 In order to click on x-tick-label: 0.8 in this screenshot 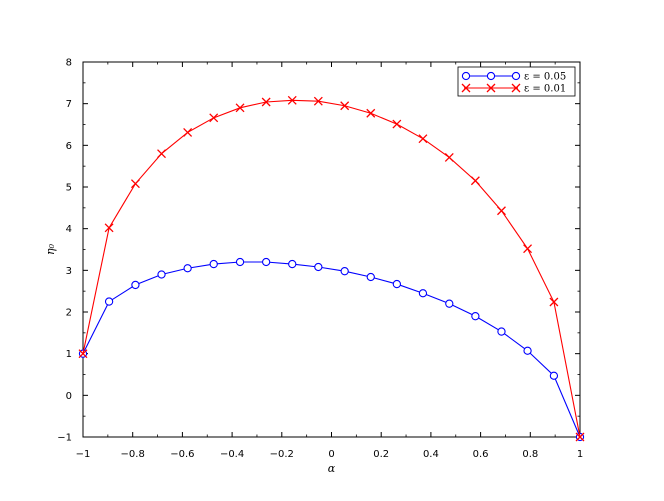, I will do `click(530, 454)`.